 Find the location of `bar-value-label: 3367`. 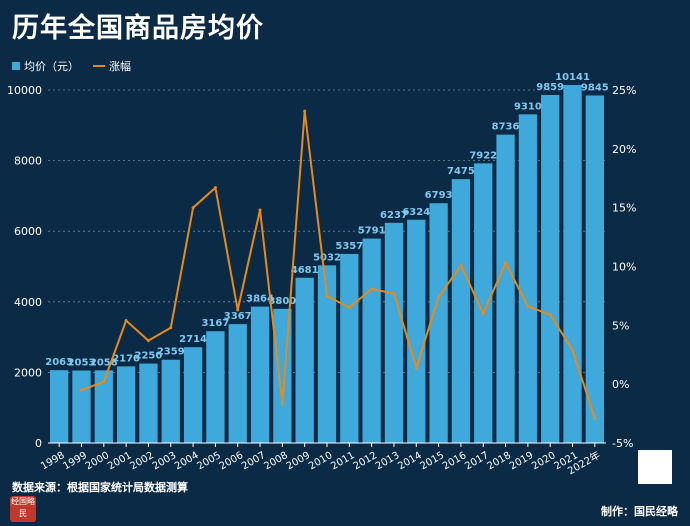

bar-value-label: 3367 is located at coordinates (238, 316).